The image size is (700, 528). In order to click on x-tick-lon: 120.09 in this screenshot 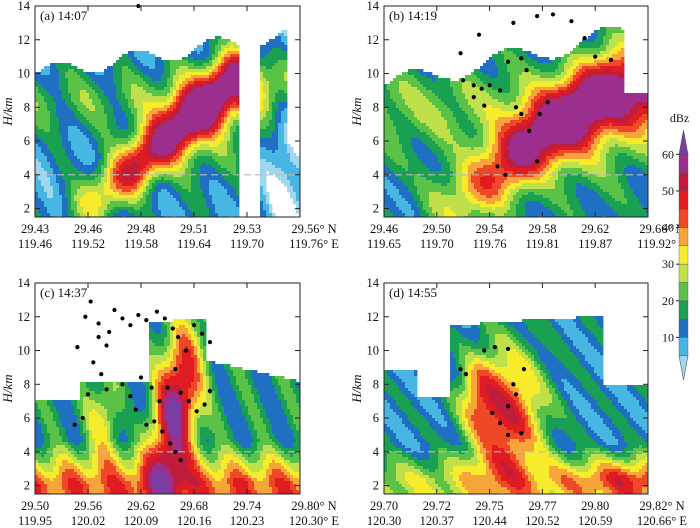, I will do `click(141, 521)`.